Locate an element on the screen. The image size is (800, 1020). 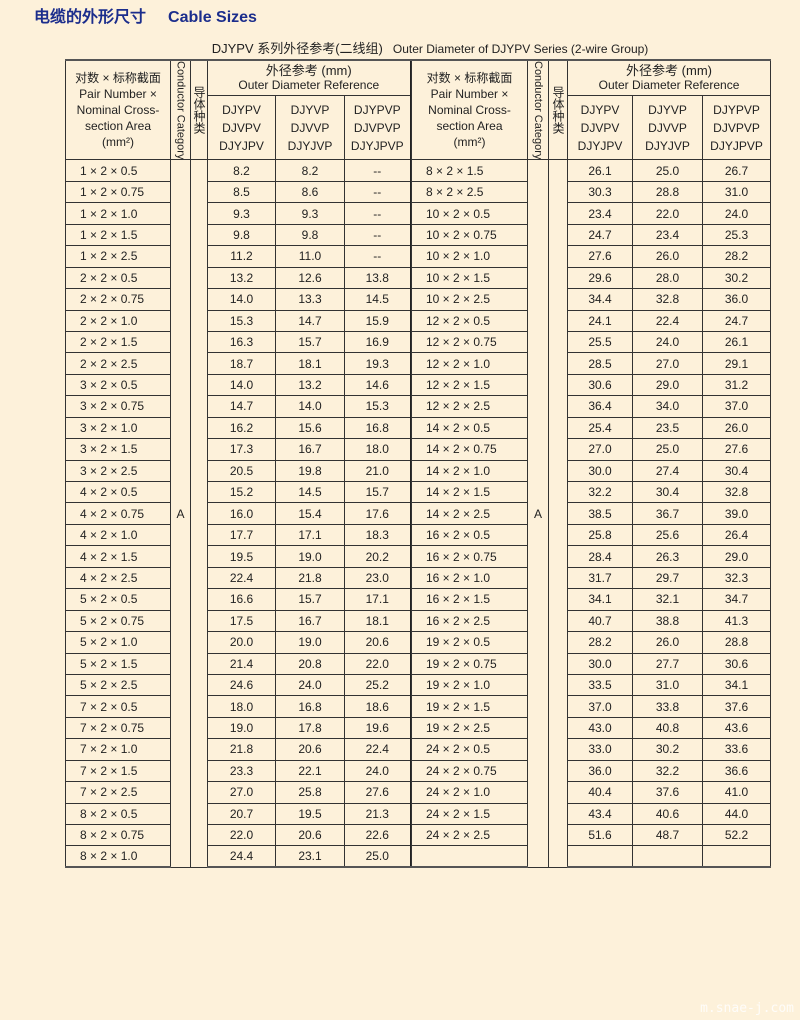
od-value-cell: 26.4 is located at coordinates (736, 535).